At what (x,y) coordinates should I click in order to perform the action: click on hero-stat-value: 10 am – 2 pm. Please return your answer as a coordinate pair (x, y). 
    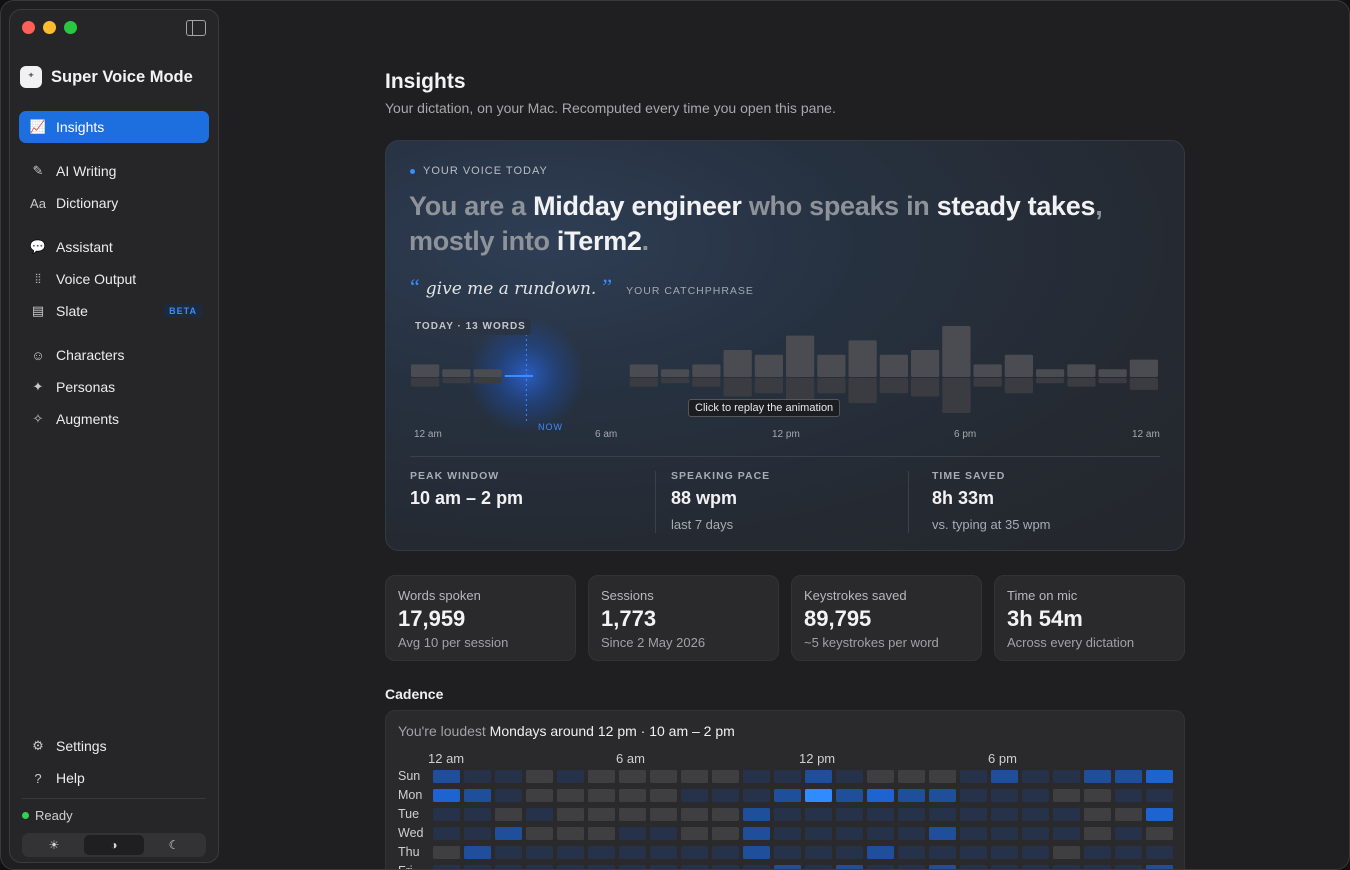
    Looking at the image, I should click on (467, 498).